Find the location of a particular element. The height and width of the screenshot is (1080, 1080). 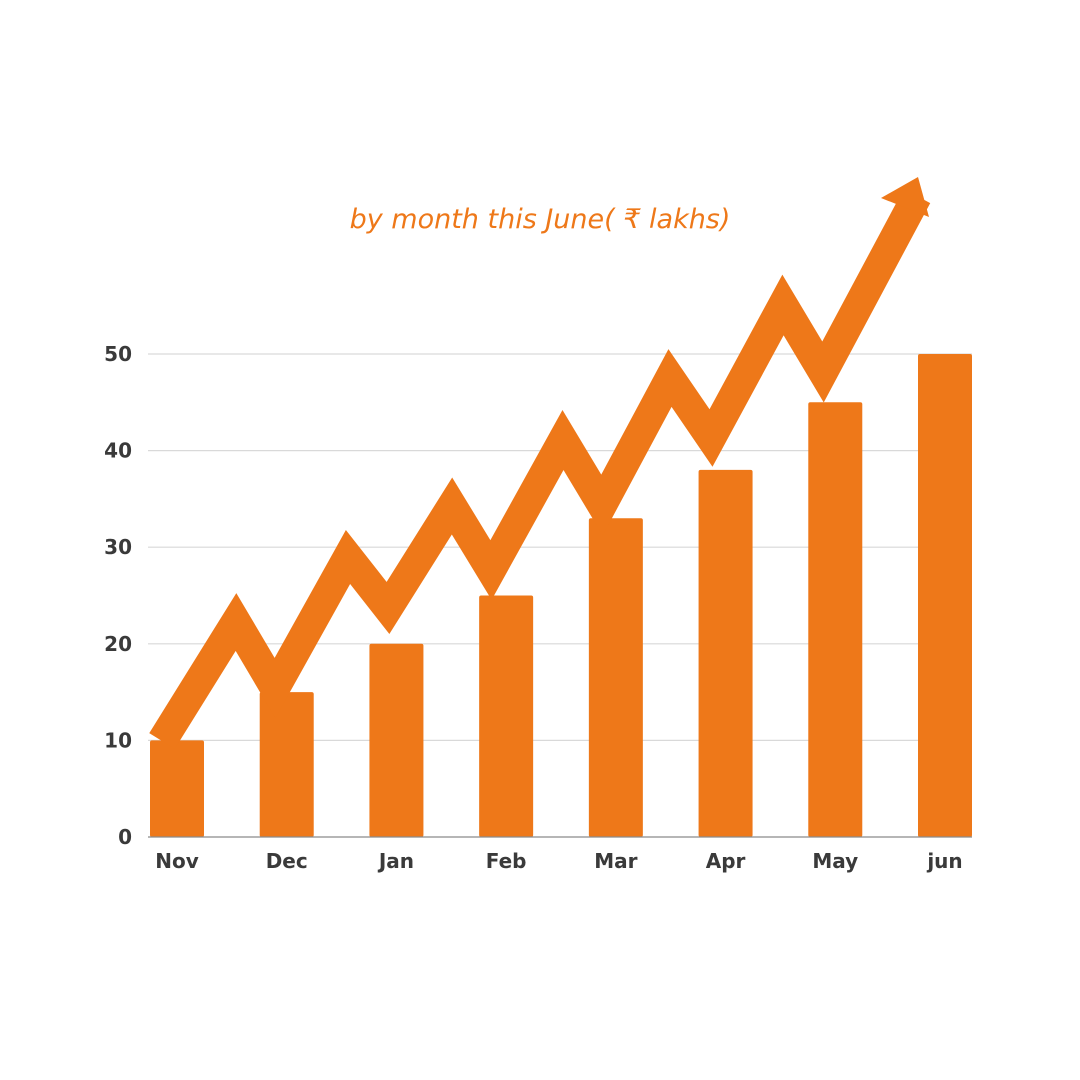

y-tick-label: 40 is located at coordinates (118, 451).